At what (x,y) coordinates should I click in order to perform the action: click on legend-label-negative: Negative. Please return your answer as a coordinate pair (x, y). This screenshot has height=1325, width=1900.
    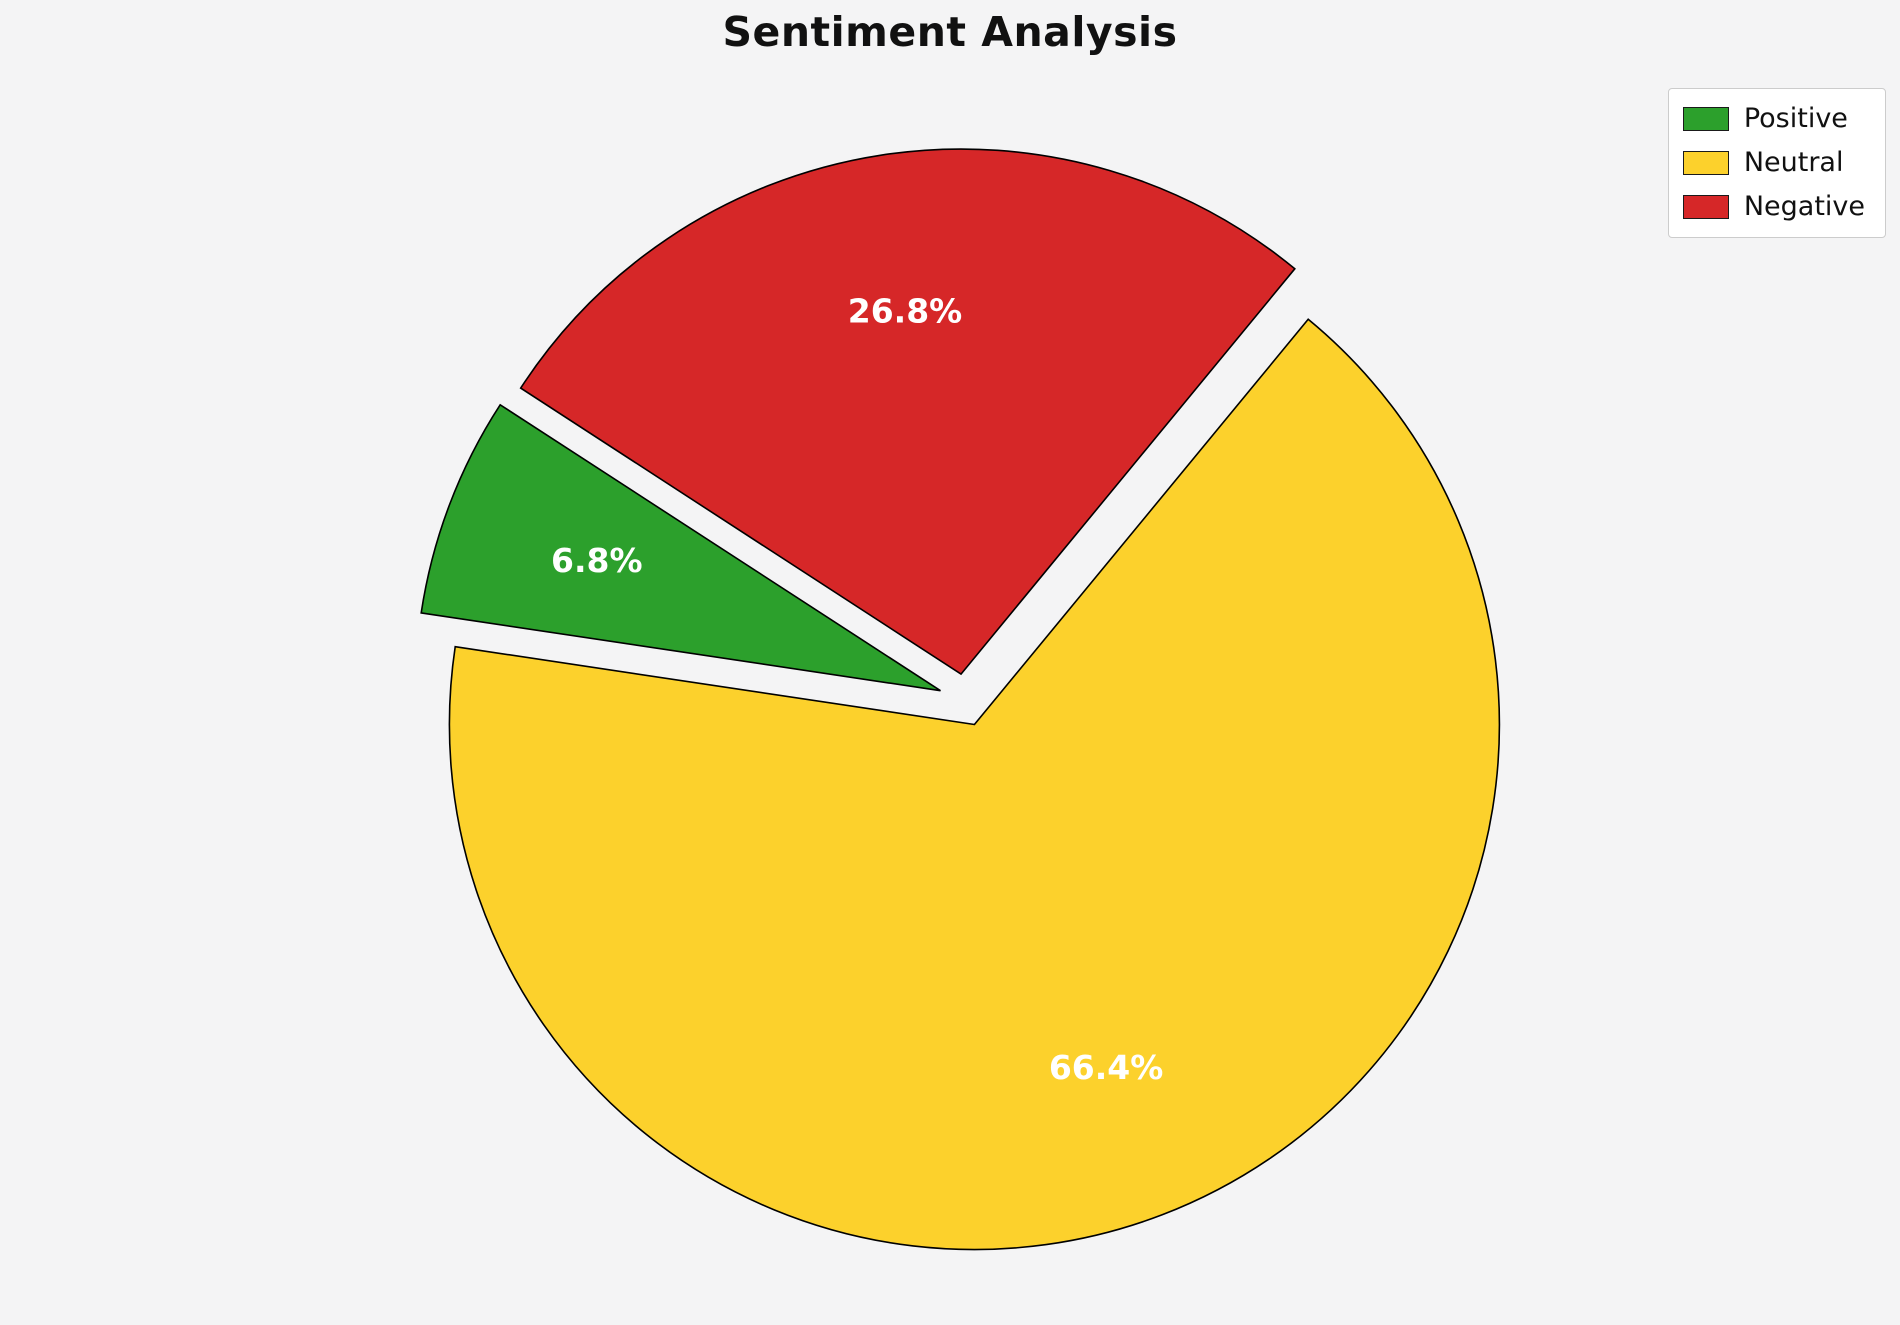
    Looking at the image, I should click on (1804, 206).